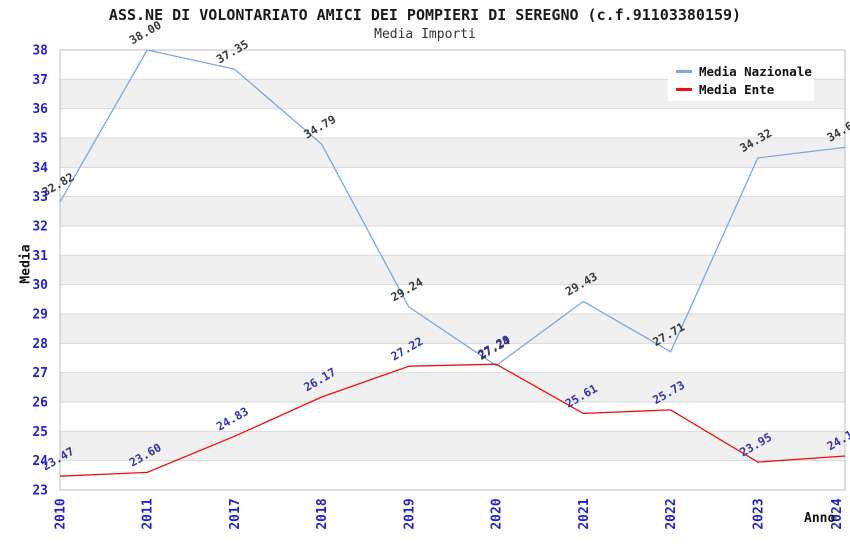  I want to click on svg-text: 23, so click(40, 491).